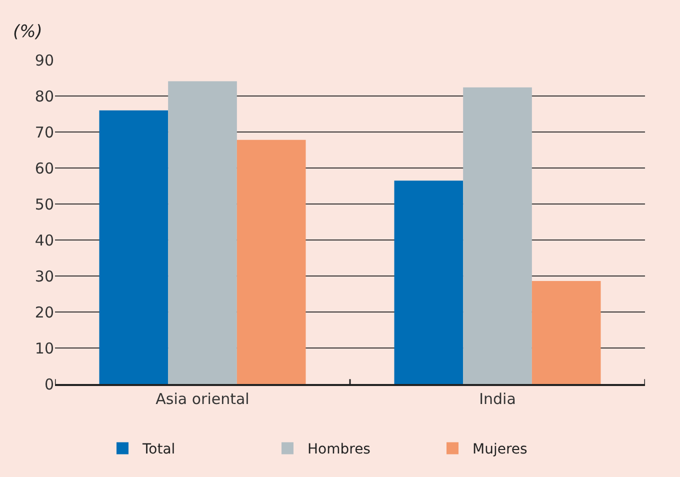  I want to click on y-axis-title: (%), so click(27, 32).